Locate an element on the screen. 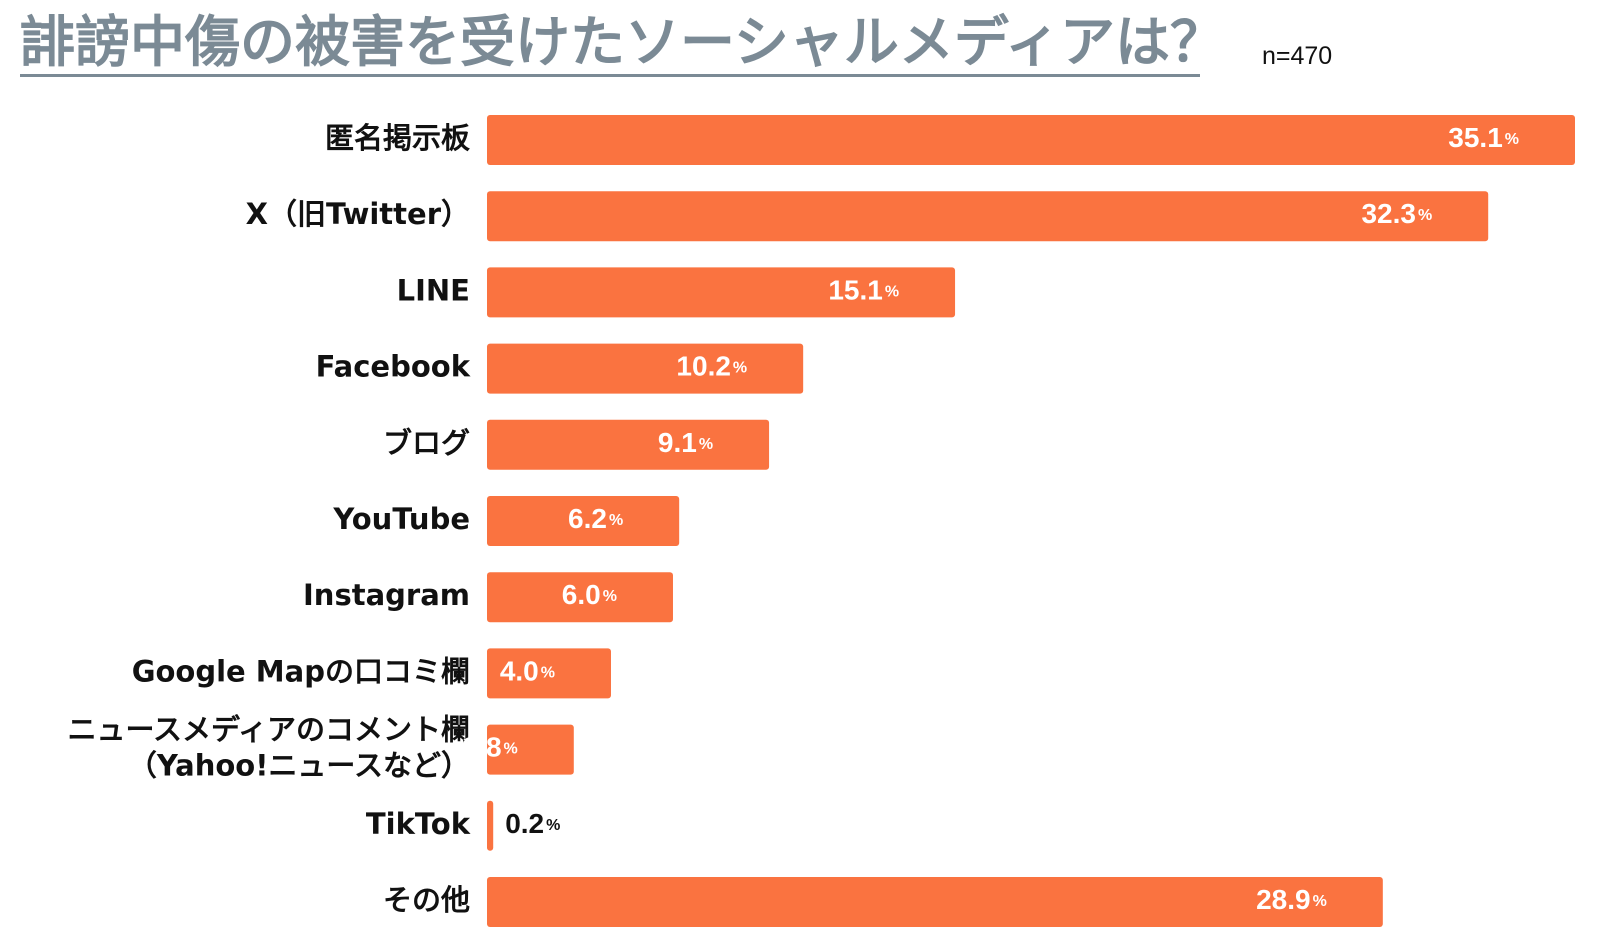  value-label-5: 6.2% is located at coordinates (595, 518).